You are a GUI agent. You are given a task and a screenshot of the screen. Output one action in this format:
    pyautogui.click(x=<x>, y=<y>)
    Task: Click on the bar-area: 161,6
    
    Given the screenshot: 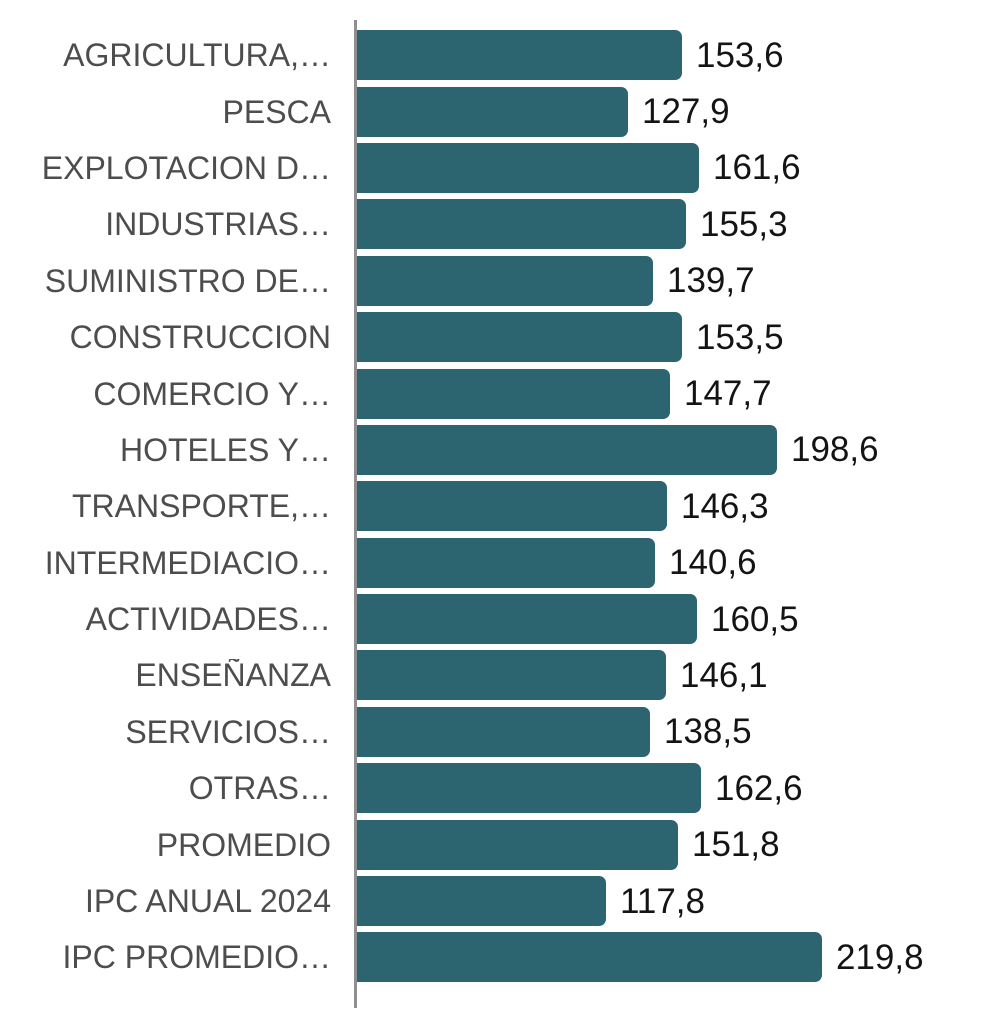 What is the action you would take?
    pyautogui.click(x=673, y=168)
    